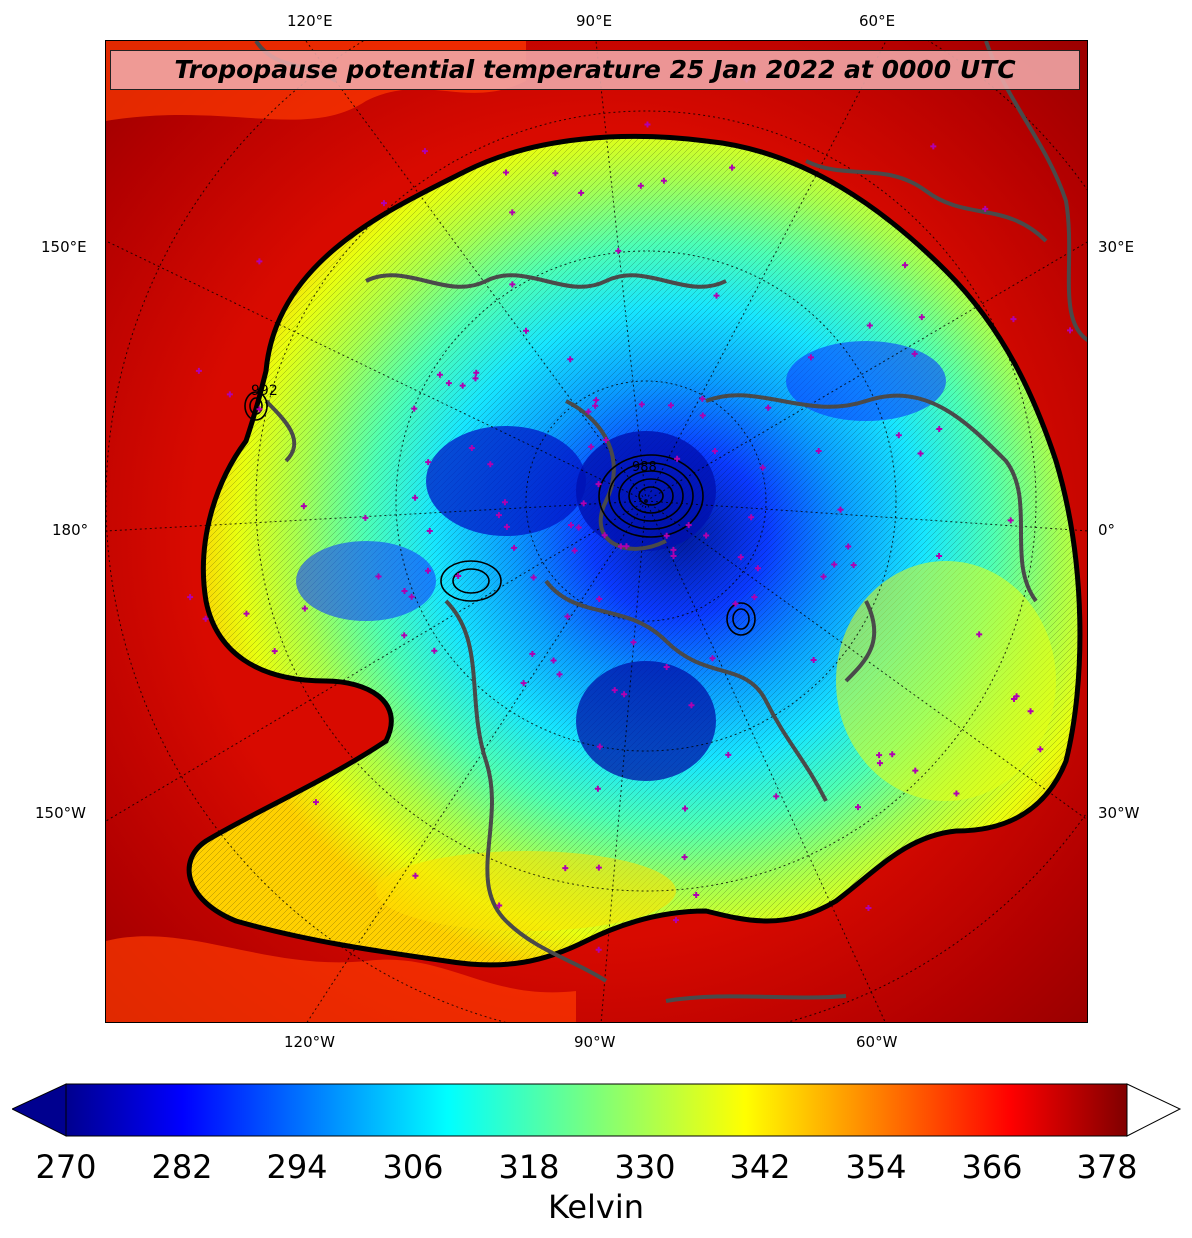  What do you see at coordinates (946, 681) in the screenshot?
I see `warm-tongue-se` at bounding box center [946, 681].